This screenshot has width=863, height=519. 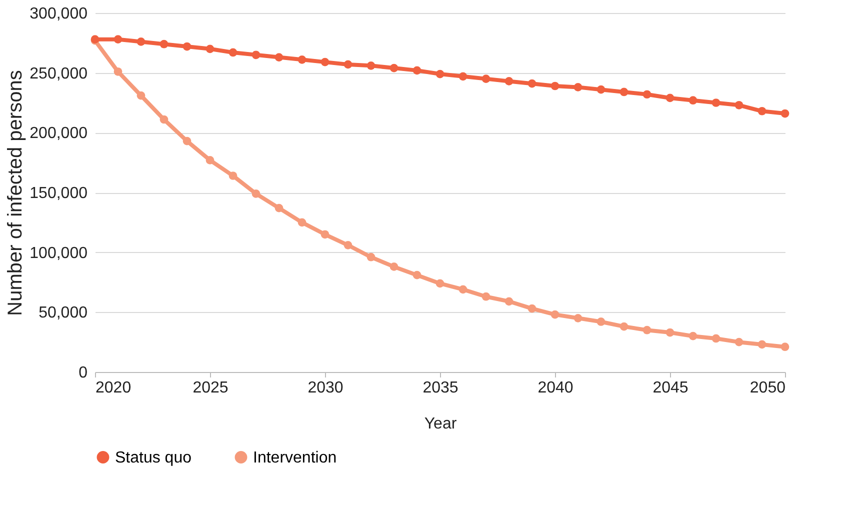 I want to click on y-tick-label: 300,000, so click(x=59, y=14).